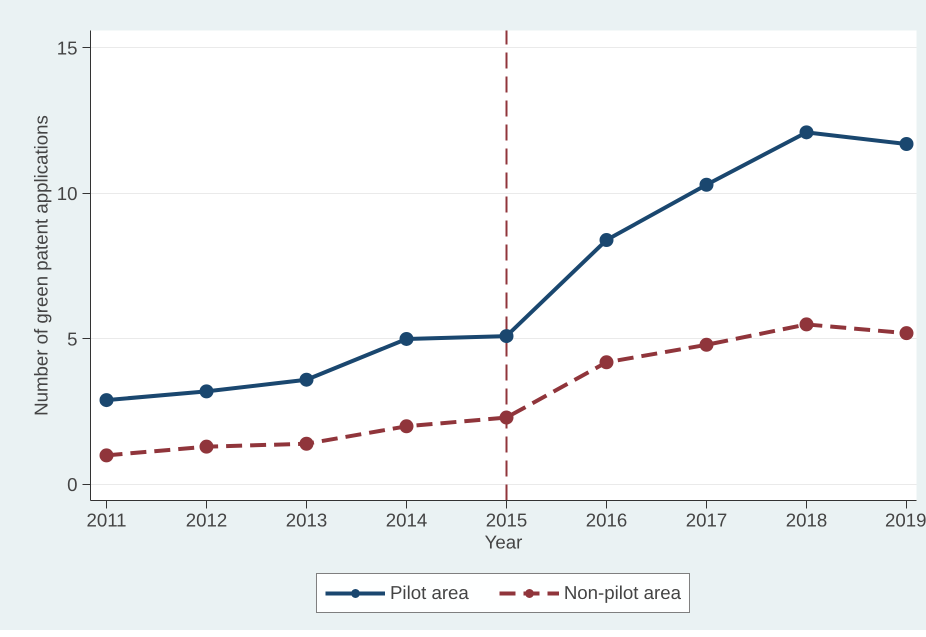  What do you see at coordinates (503, 542) in the screenshot?
I see `x-axis-title: Year` at bounding box center [503, 542].